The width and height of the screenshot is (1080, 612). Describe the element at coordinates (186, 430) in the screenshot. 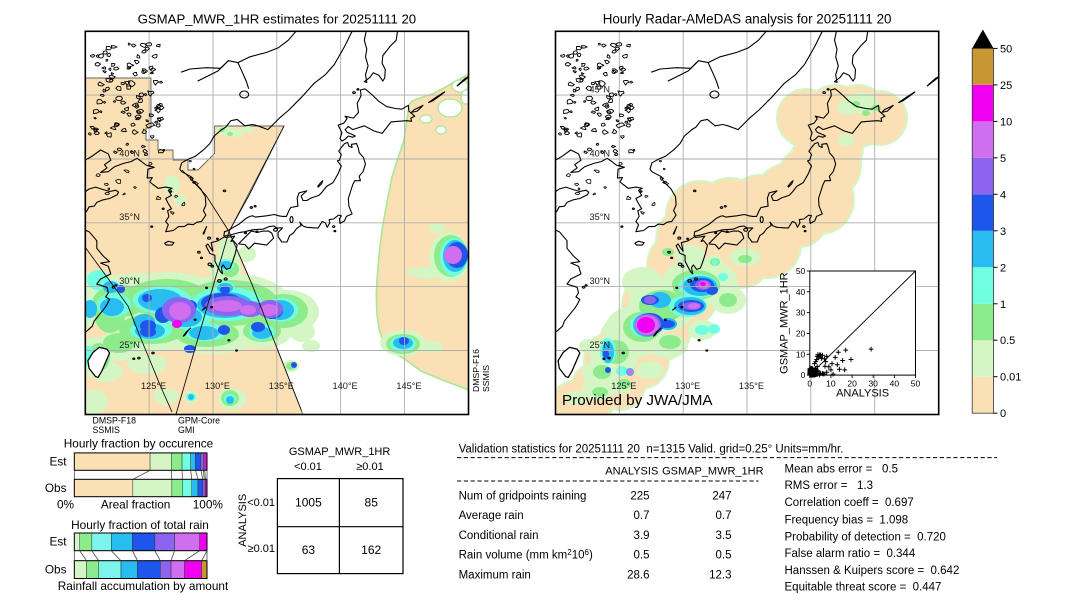

I see `svg-text: GMI` at that location.